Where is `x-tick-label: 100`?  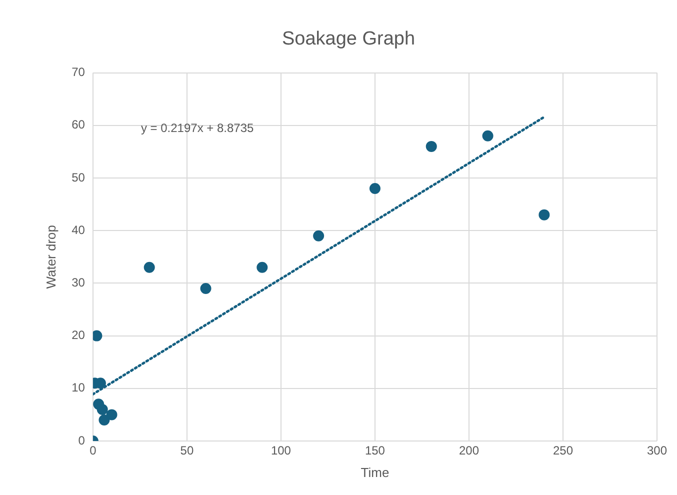
x-tick-label: 100 is located at coordinates (281, 451).